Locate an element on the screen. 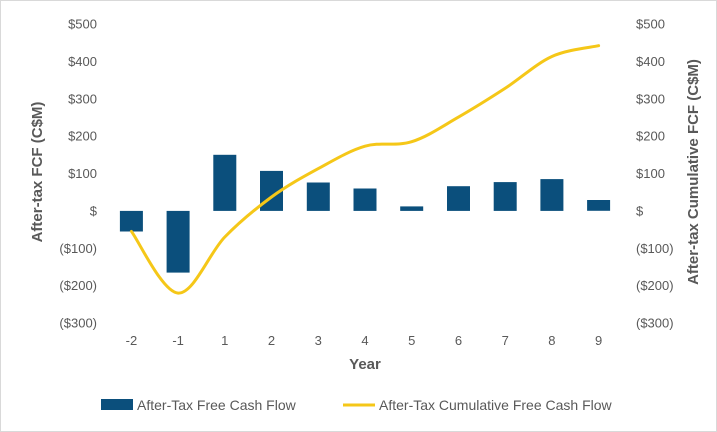 The image size is (717, 432). y2-axis-title: After-tax Cumulative FCF (C$M) is located at coordinates (693, 172).